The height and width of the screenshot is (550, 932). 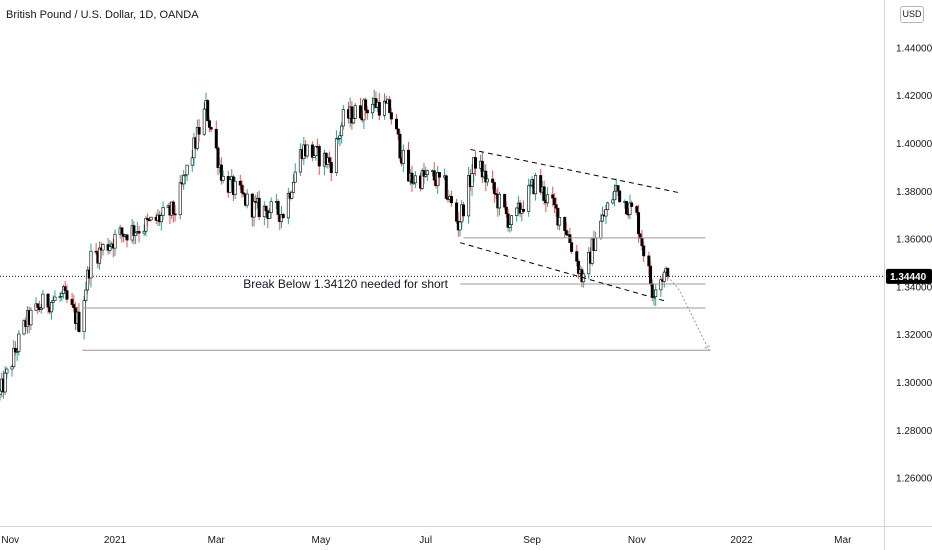 I want to click on time-tick-label: Jul, so click(x=425, y=540).